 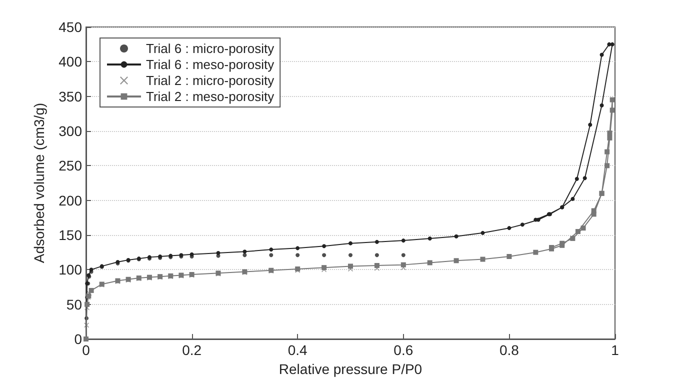 I want to click on y-tick-label: 50, so click(x=74, y=304).